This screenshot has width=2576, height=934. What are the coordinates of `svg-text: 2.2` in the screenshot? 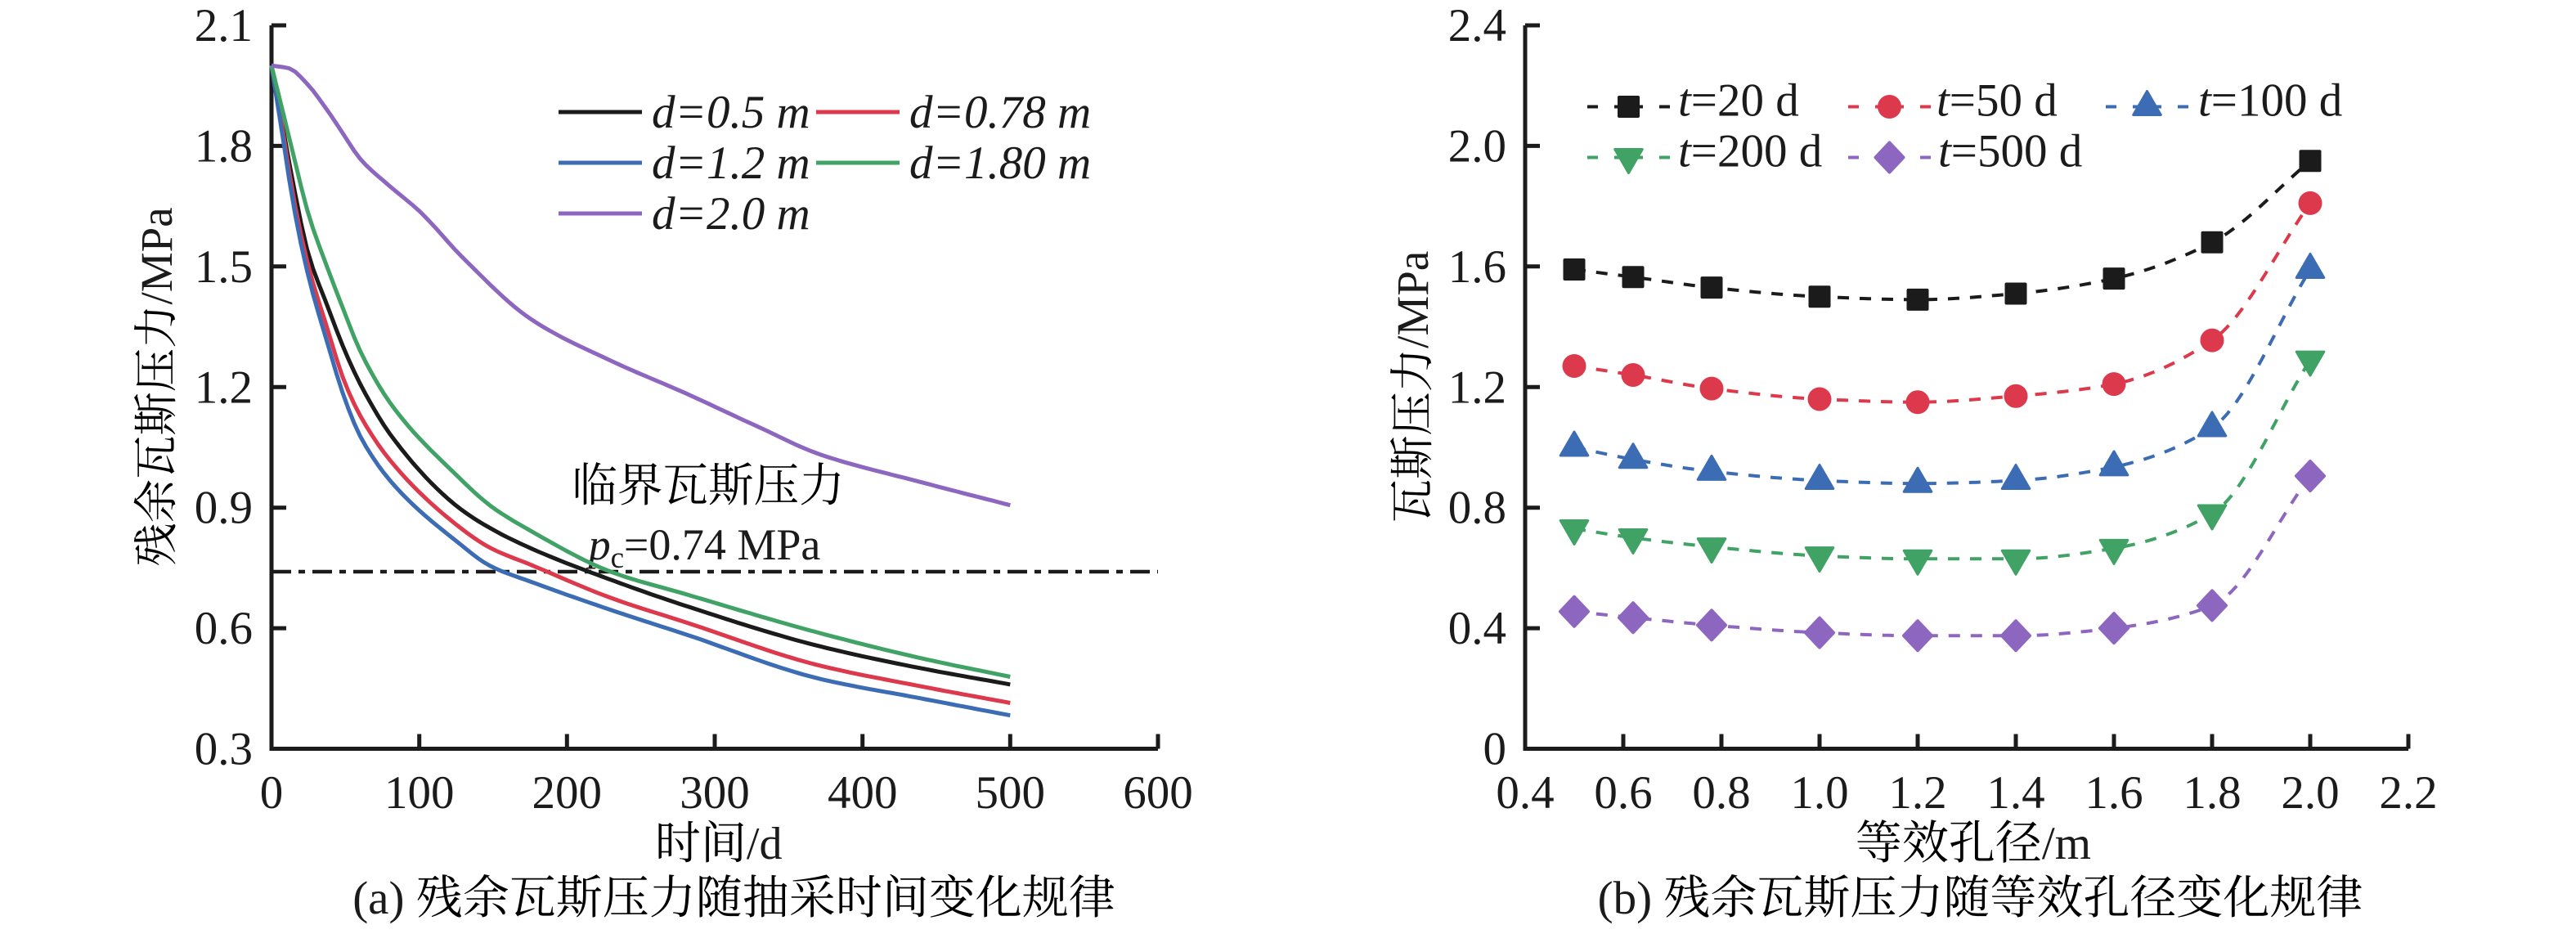 It's located at (2408, 793).